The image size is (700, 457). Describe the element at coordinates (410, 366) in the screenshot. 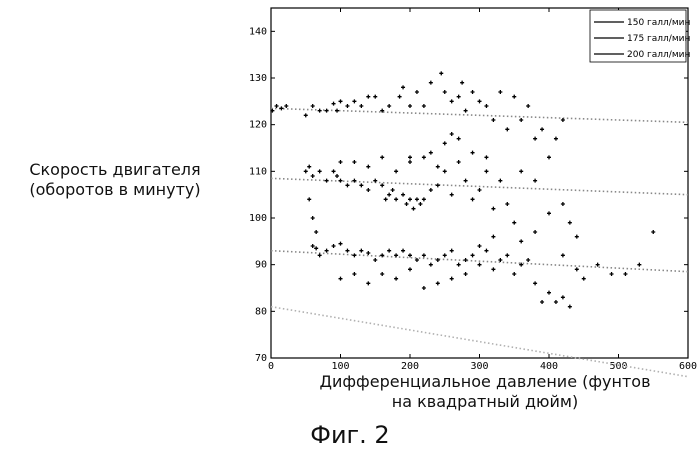

I see `x-tick-label: 200` at that location.